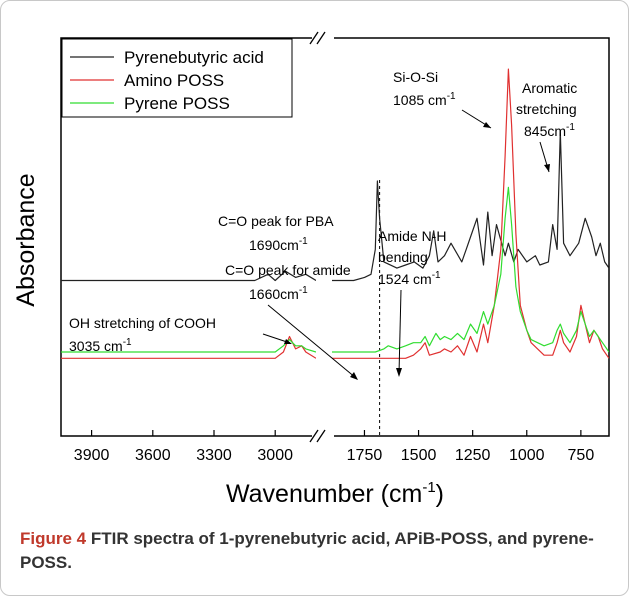 The image size is (629, 596). Describe the element at coordinates (142, 323) in the screenshot. I see `annotation-oh-line1: OH stretching of COOH` at that location.